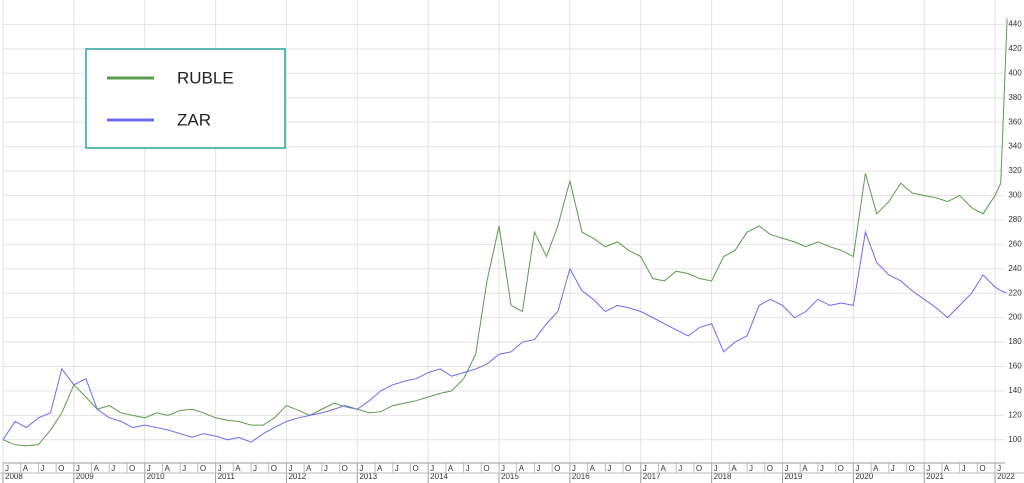  I want to click on year-label: 2010, so click(156, 476).